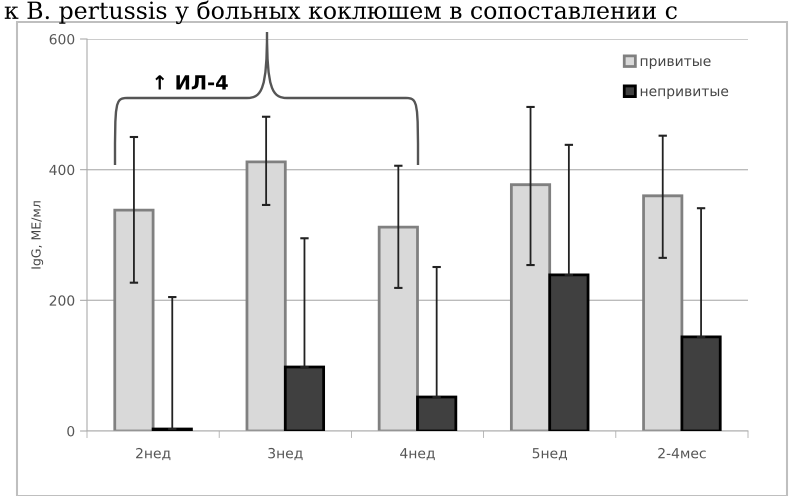 Image resolution: width=789 pixels, height=496 pixels. I want to click on x-tick-label: 2-4мес, so click(682, 453).